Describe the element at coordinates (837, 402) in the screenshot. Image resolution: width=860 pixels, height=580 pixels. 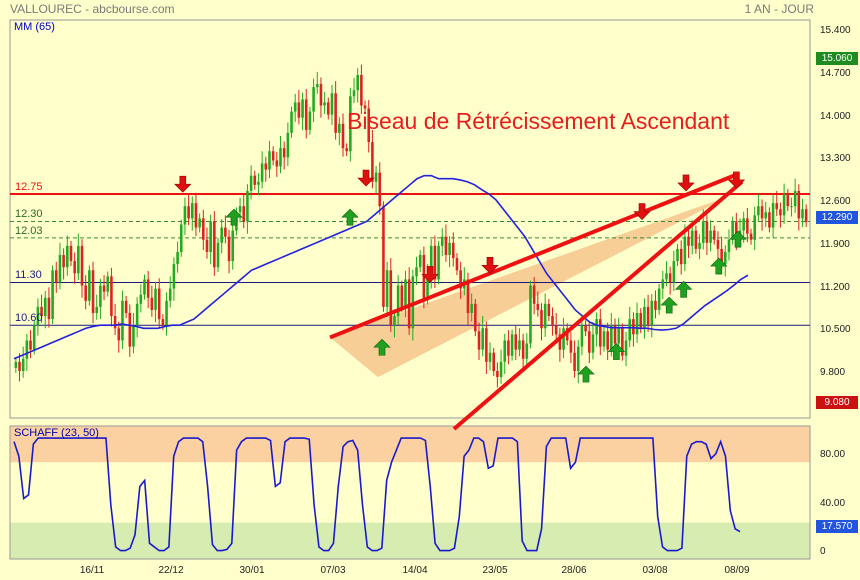
I see `low-value-box: 9.080` at that location.